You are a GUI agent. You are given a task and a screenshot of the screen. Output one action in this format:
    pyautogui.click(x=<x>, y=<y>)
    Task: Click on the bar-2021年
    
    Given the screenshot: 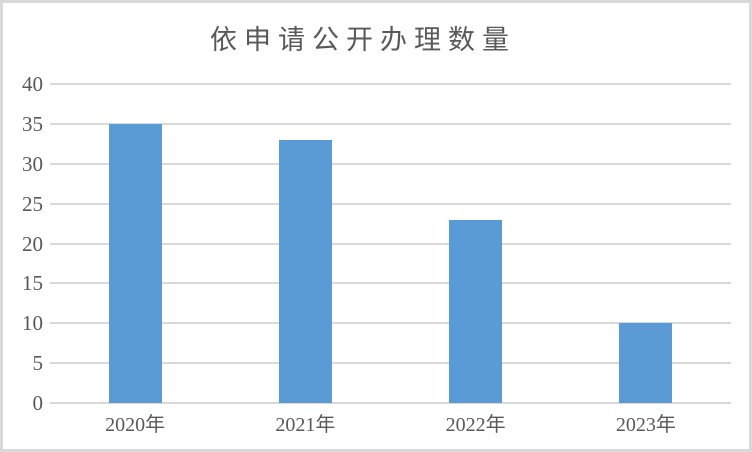 What is the action you would take?
    pyautogui.click(x=305, y=271)
    